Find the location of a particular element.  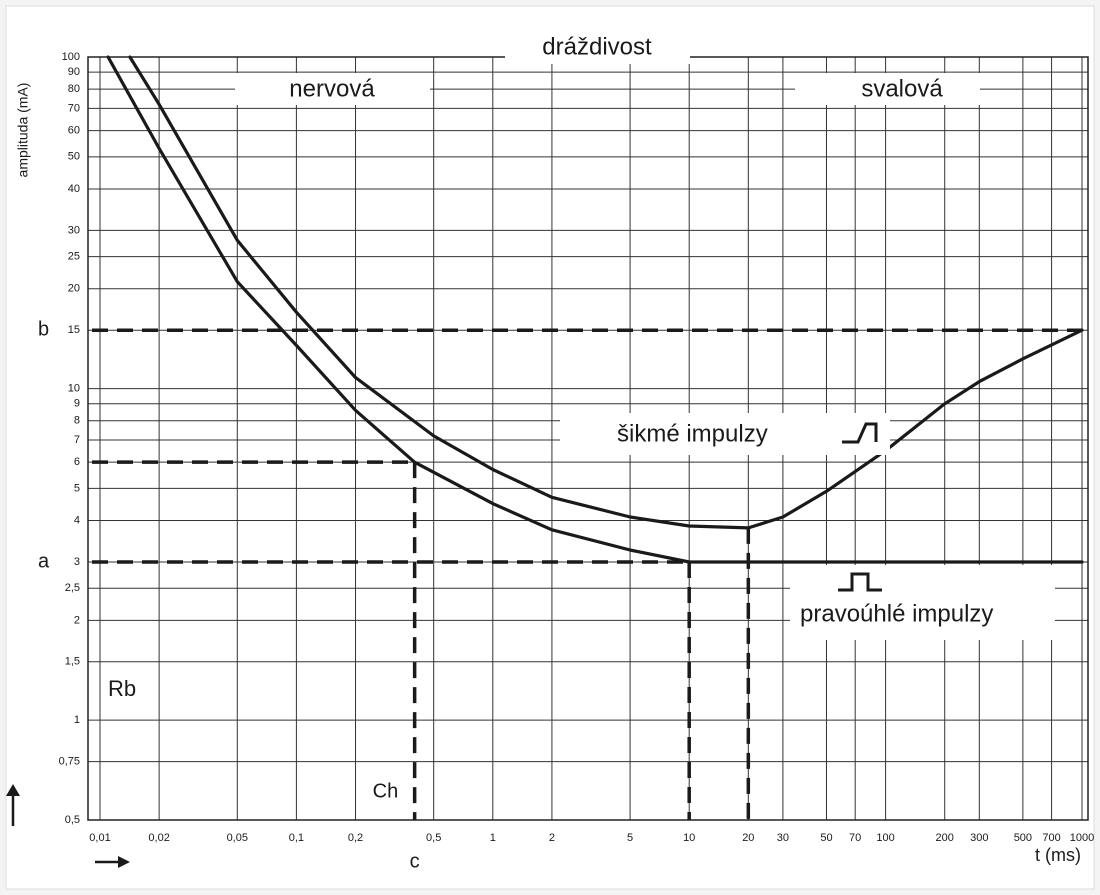

y-tick-label: 50 is located at coordinates (74, 157).